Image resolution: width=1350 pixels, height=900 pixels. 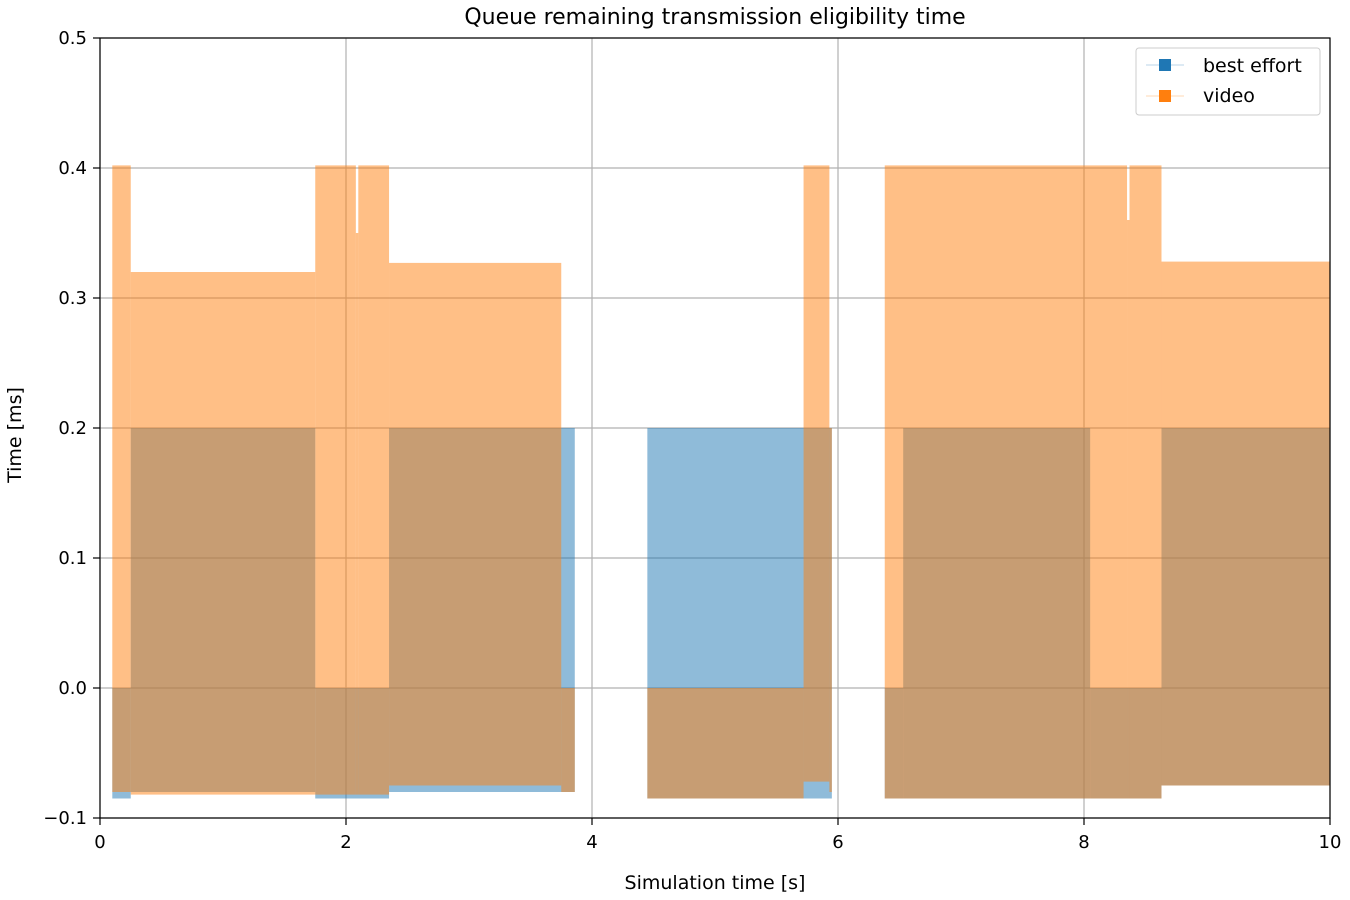 What do you see at coordinates (1083, 842) in the screenshot?
I see `x-tick-label-4: 8` at bounding box center [1083, 842].